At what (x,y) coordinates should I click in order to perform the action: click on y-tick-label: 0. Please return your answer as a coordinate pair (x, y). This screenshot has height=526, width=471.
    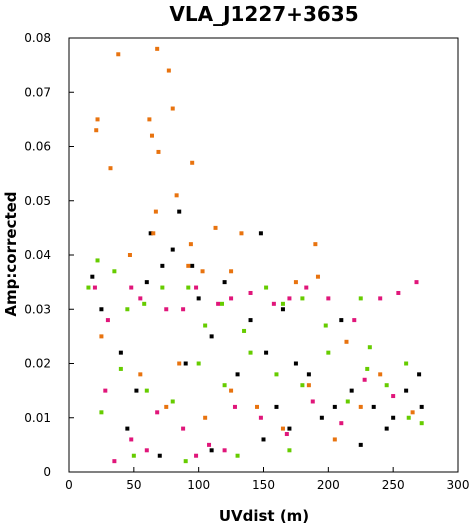
    Looking at the image, I should click on (47, 472).